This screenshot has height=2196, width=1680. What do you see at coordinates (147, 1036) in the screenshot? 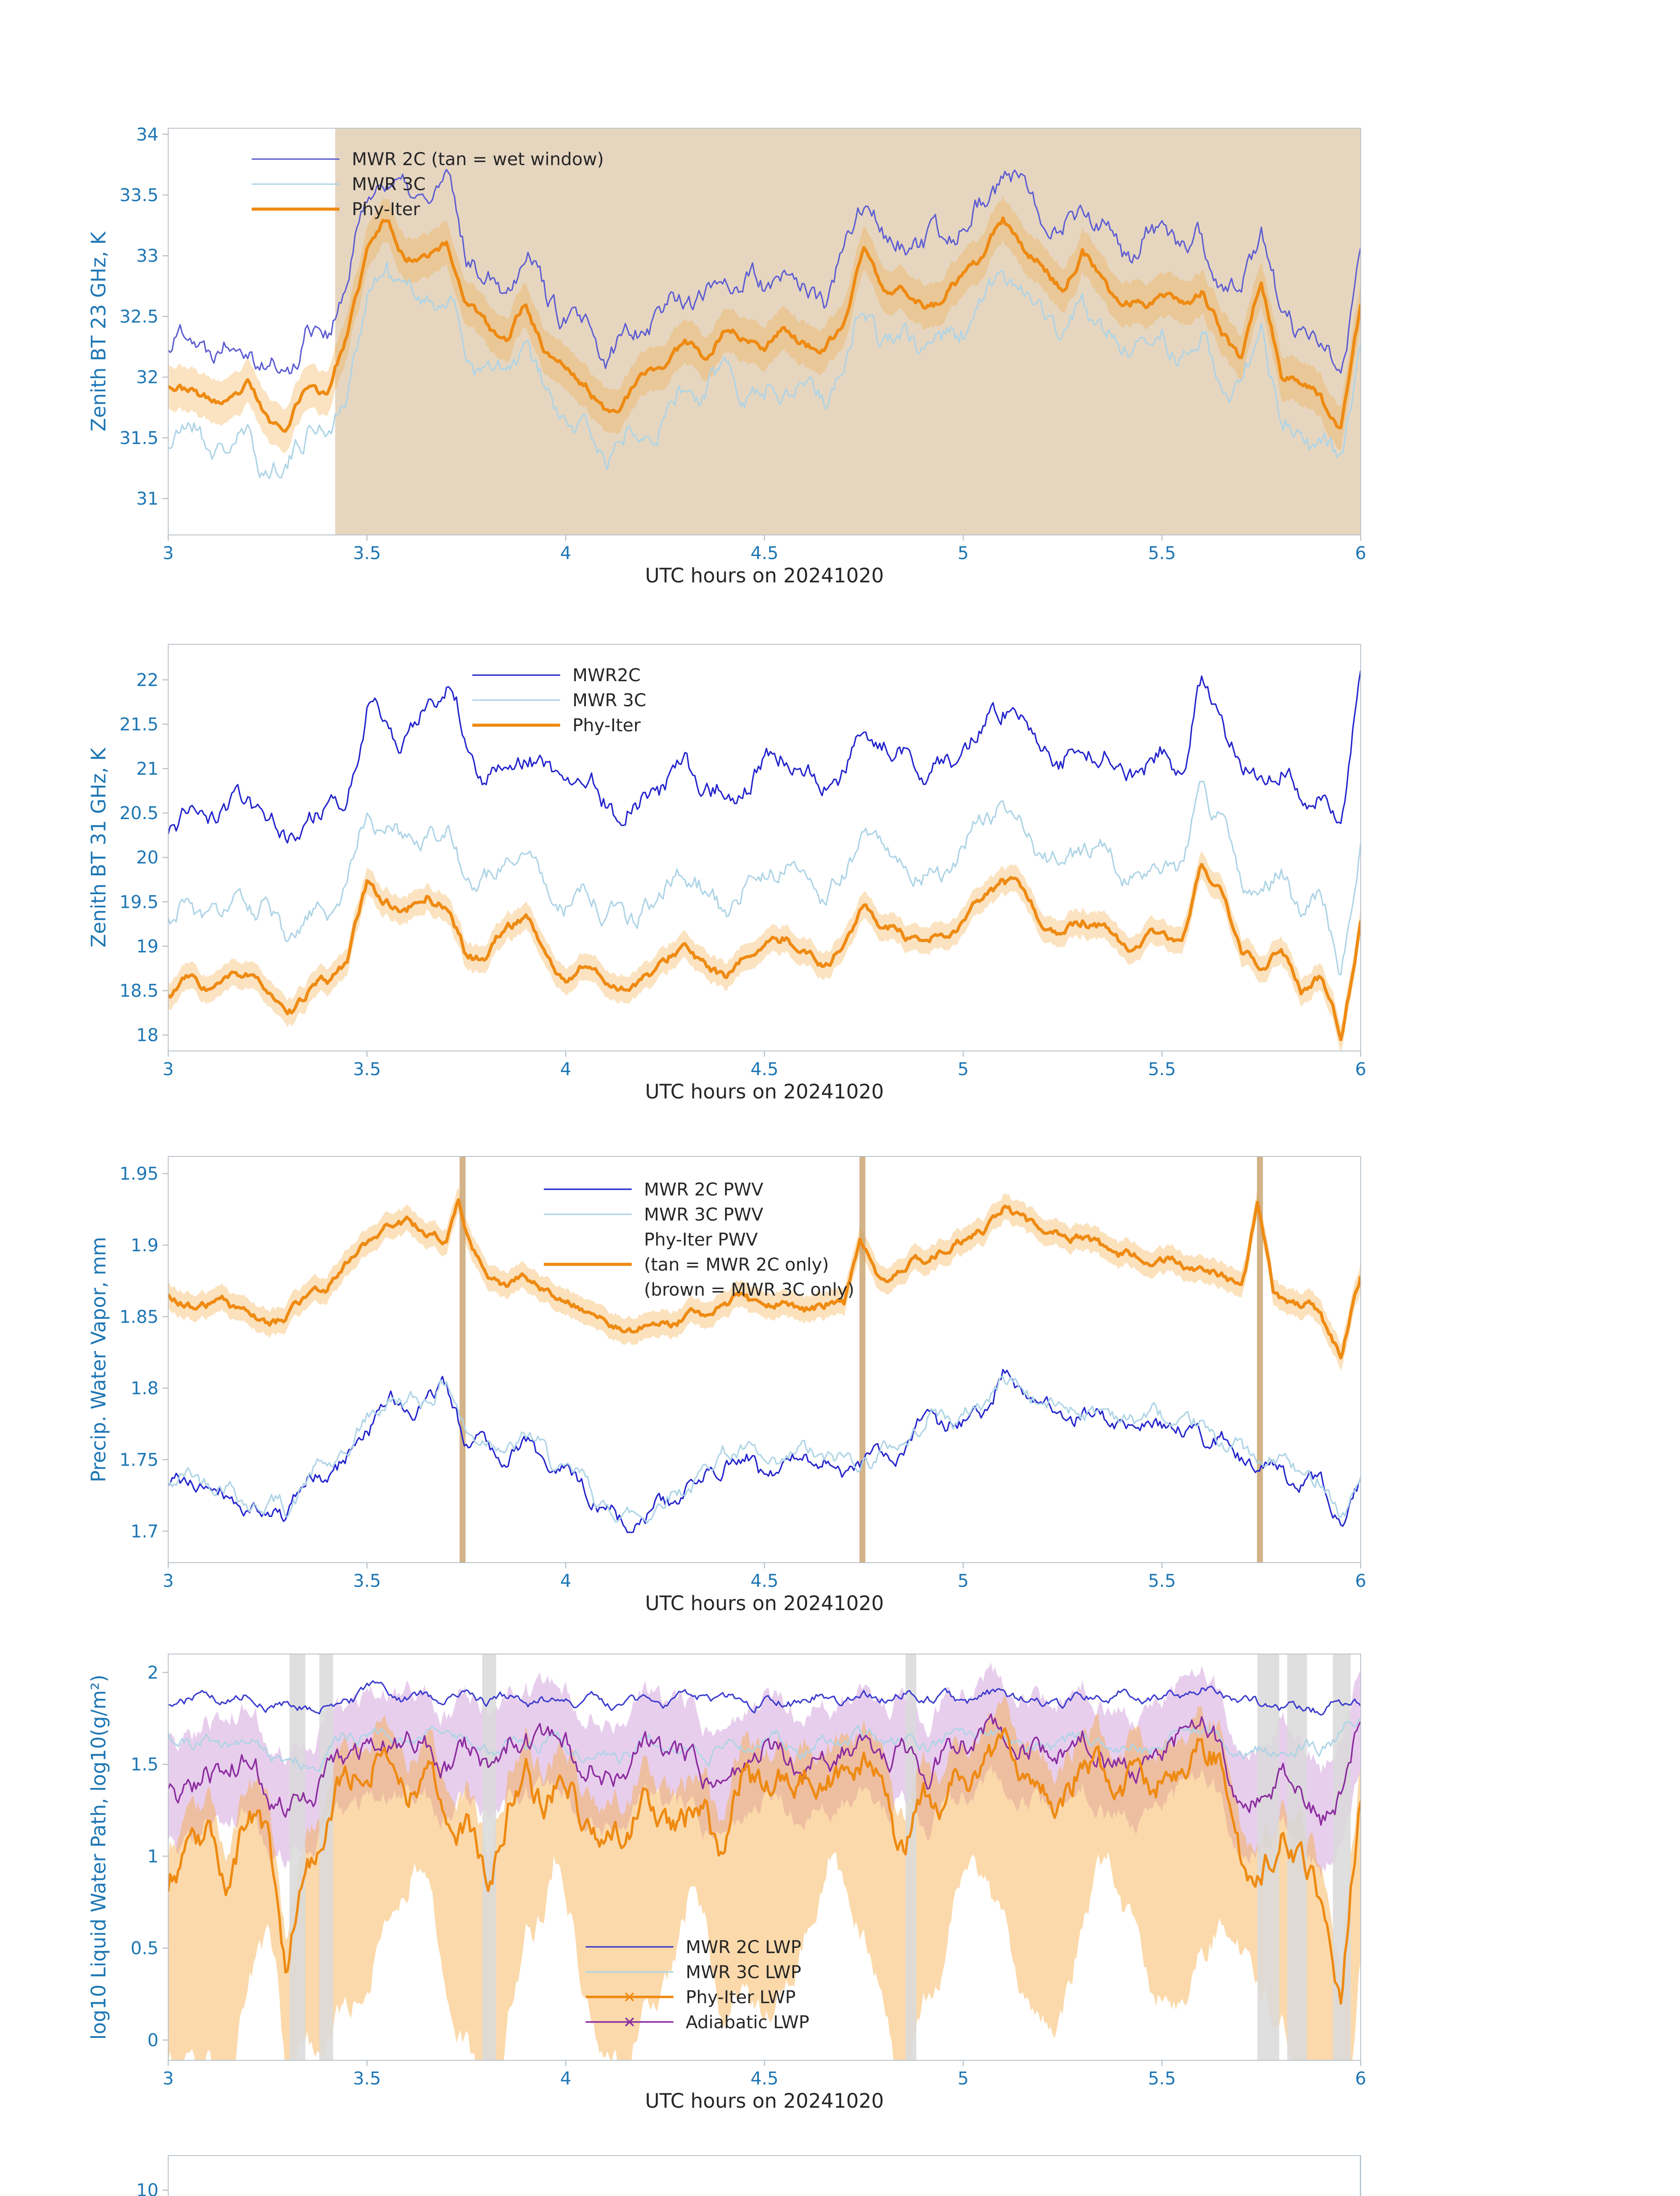
I see `y-tick-label: 18` at bounding box center [147, 1036].